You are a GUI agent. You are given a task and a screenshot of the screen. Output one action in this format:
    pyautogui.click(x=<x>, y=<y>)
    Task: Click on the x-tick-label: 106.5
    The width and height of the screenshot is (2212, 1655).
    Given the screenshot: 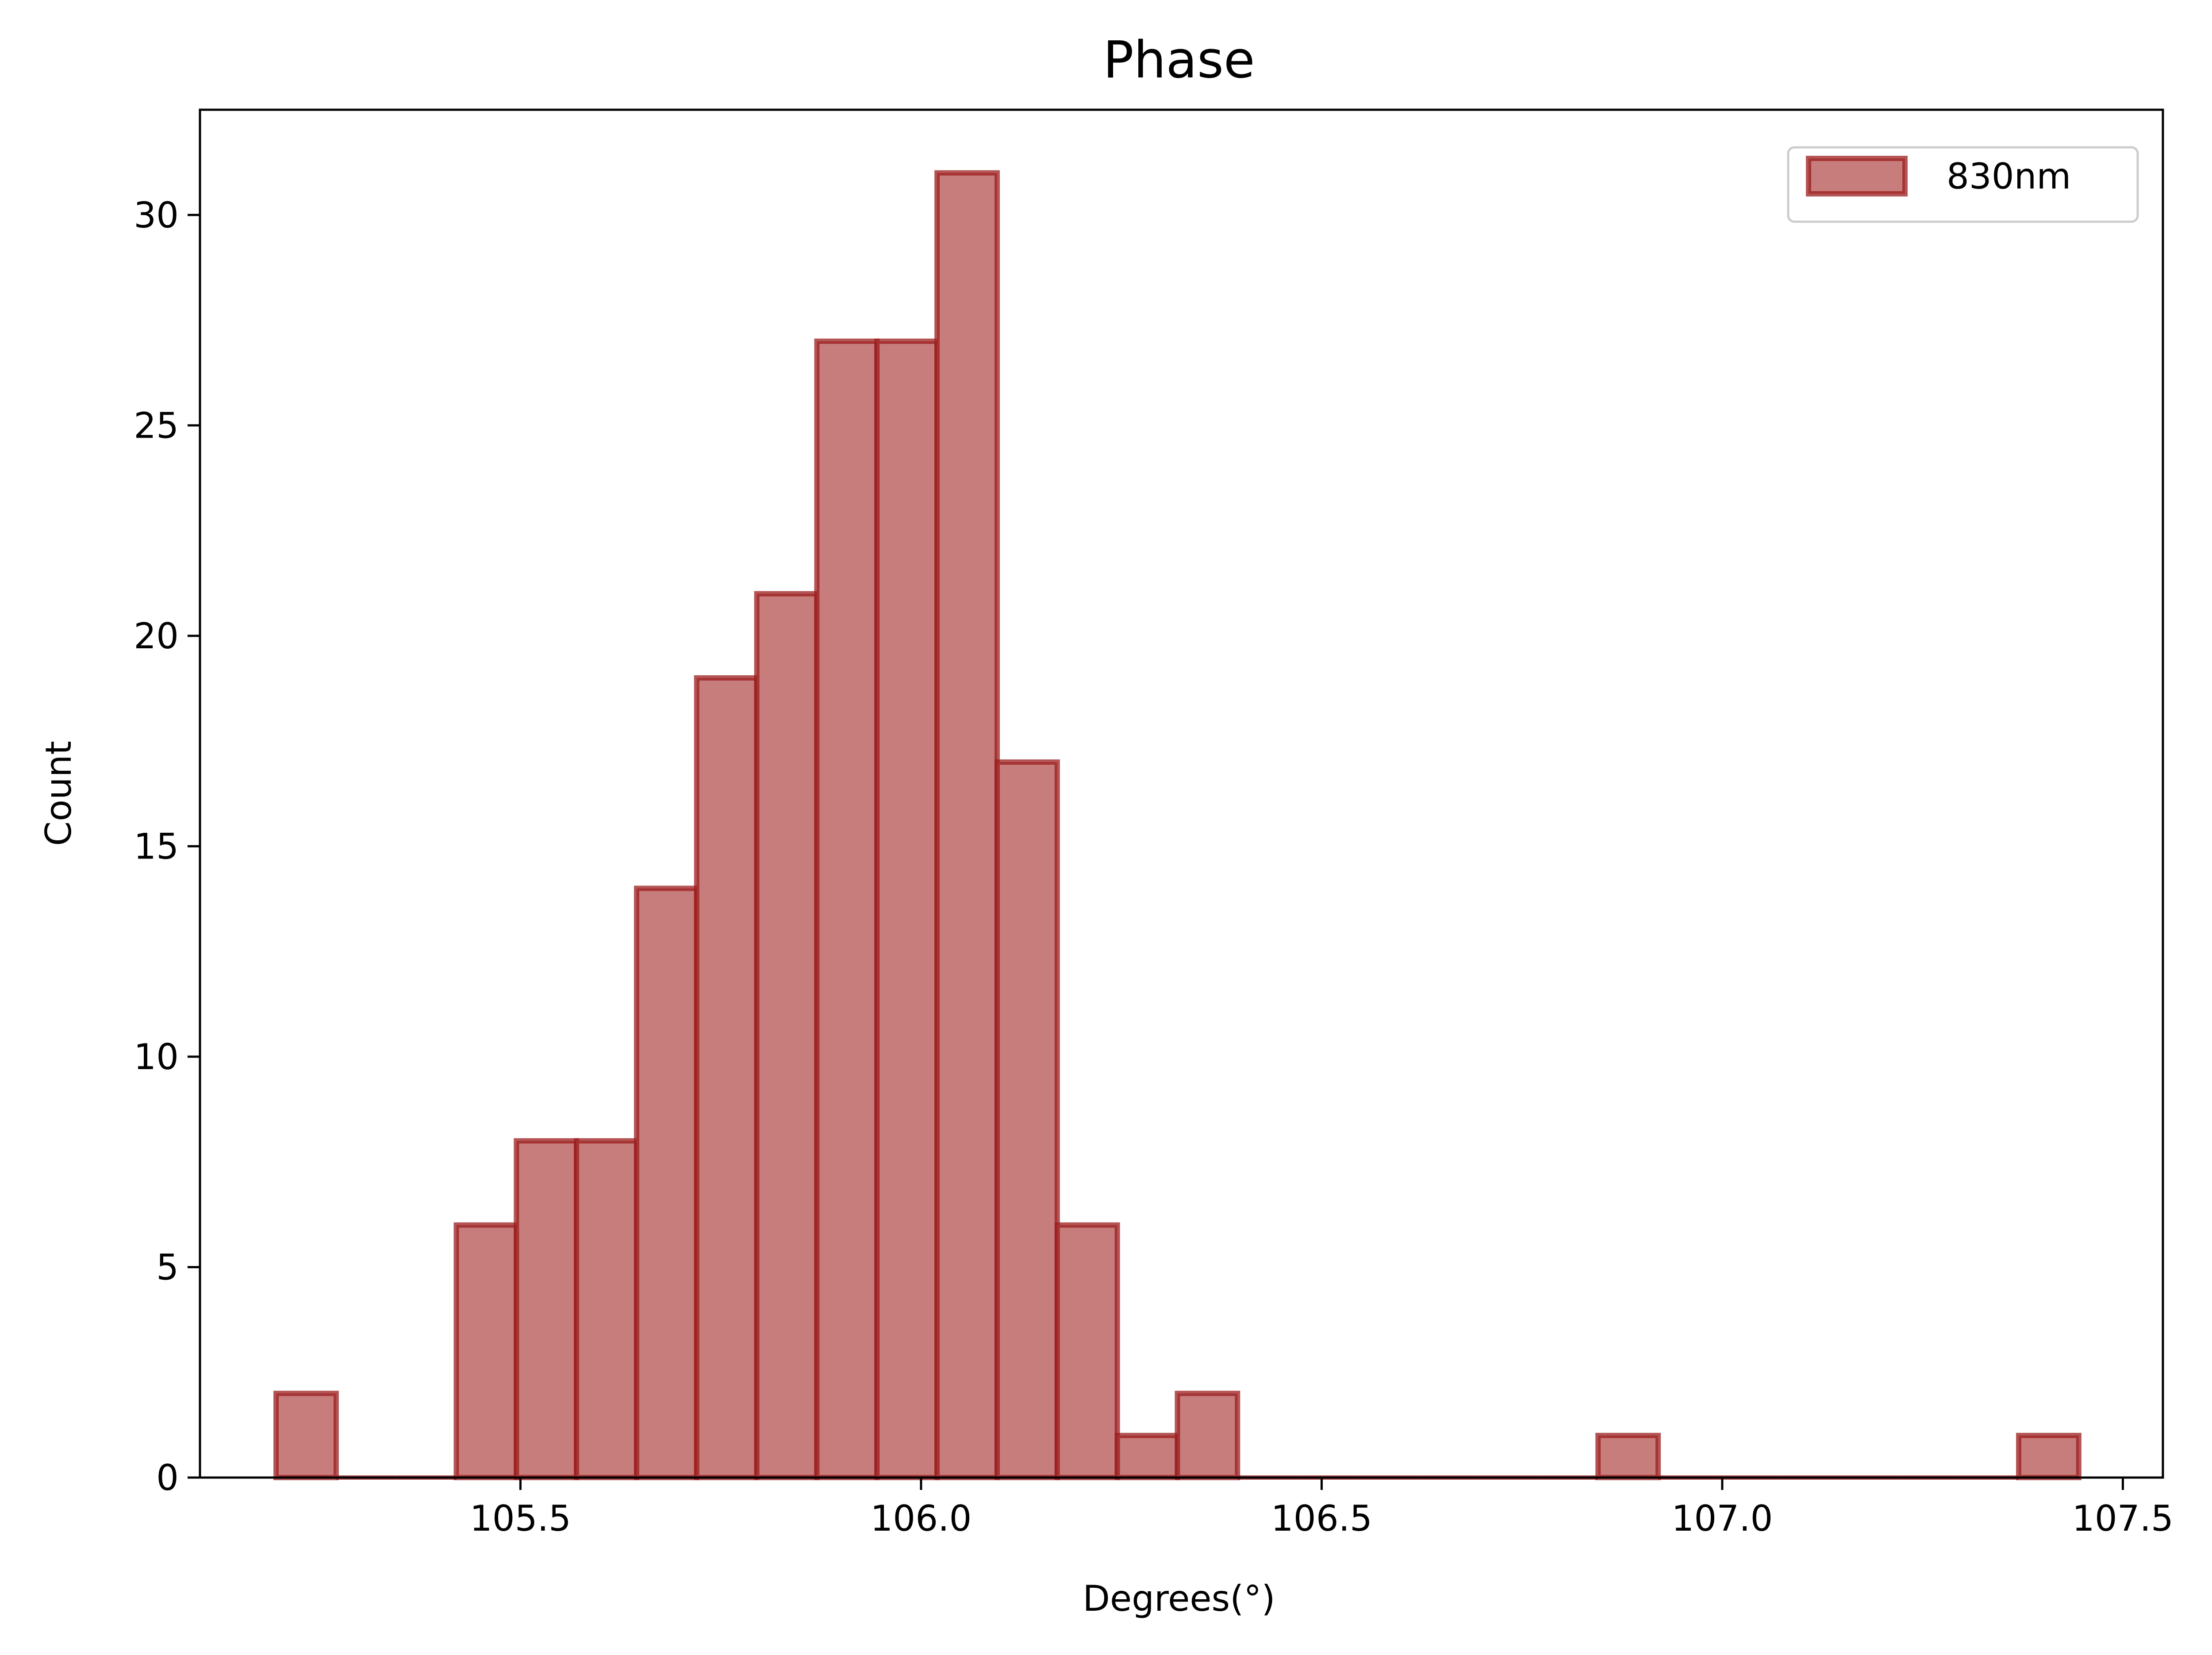 What is the action you would take?
    pyautogui.click(x=1322, y=1518)
    